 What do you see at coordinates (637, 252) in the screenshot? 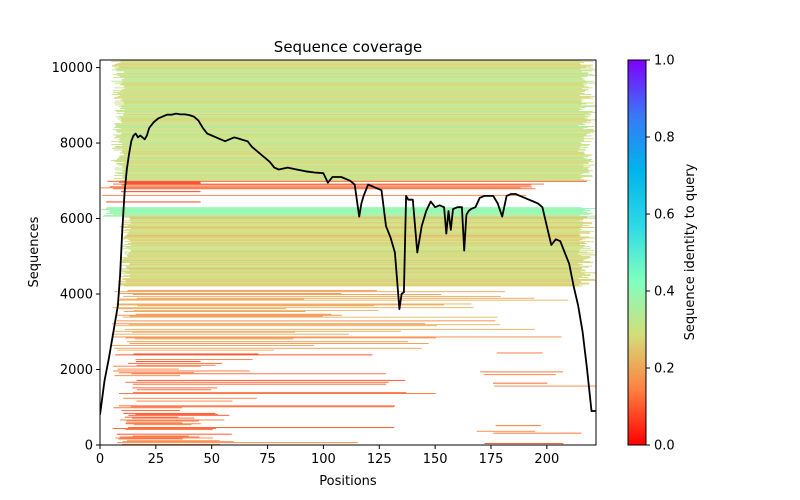
I see `colorbar` at bounding box center [637, 252].